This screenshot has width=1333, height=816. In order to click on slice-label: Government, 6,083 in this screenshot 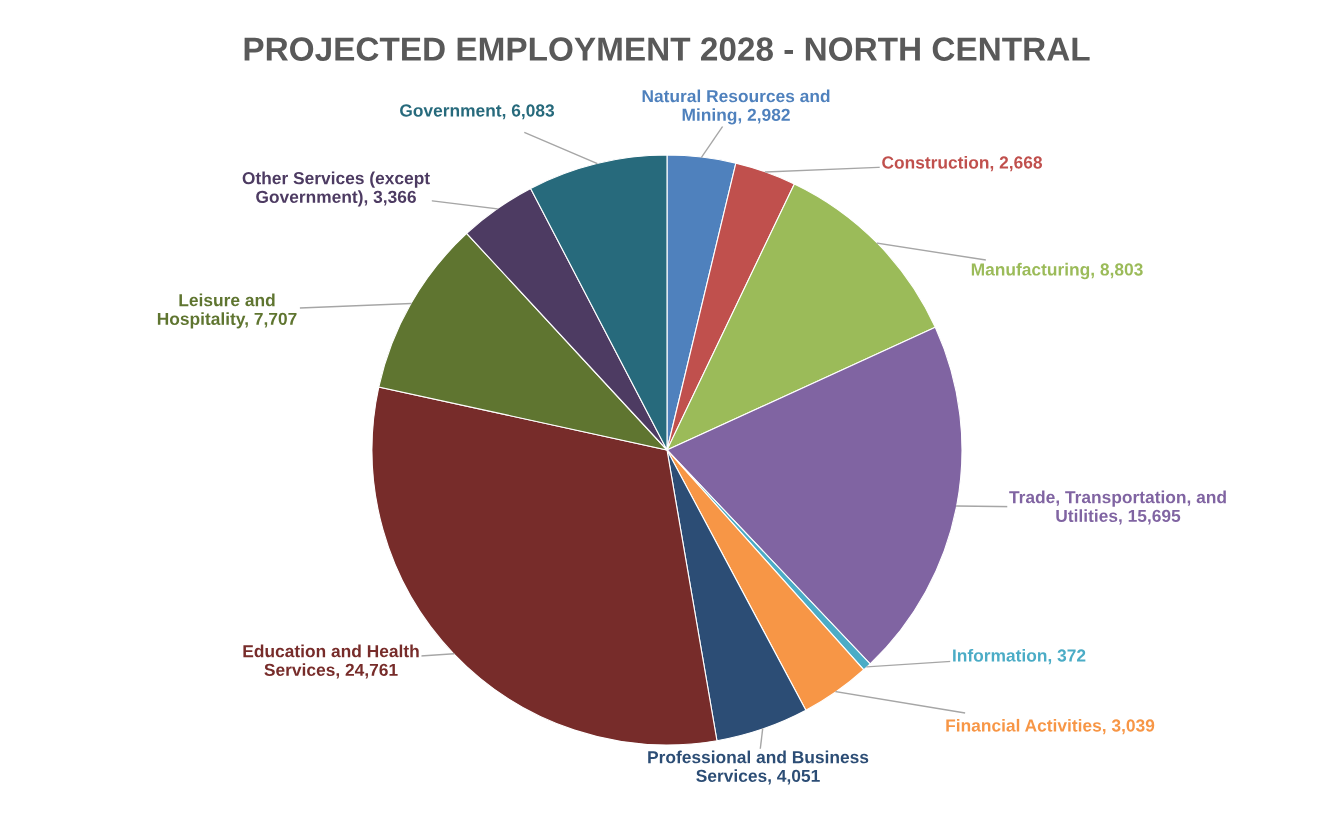, I will do `click(477, 112)`.